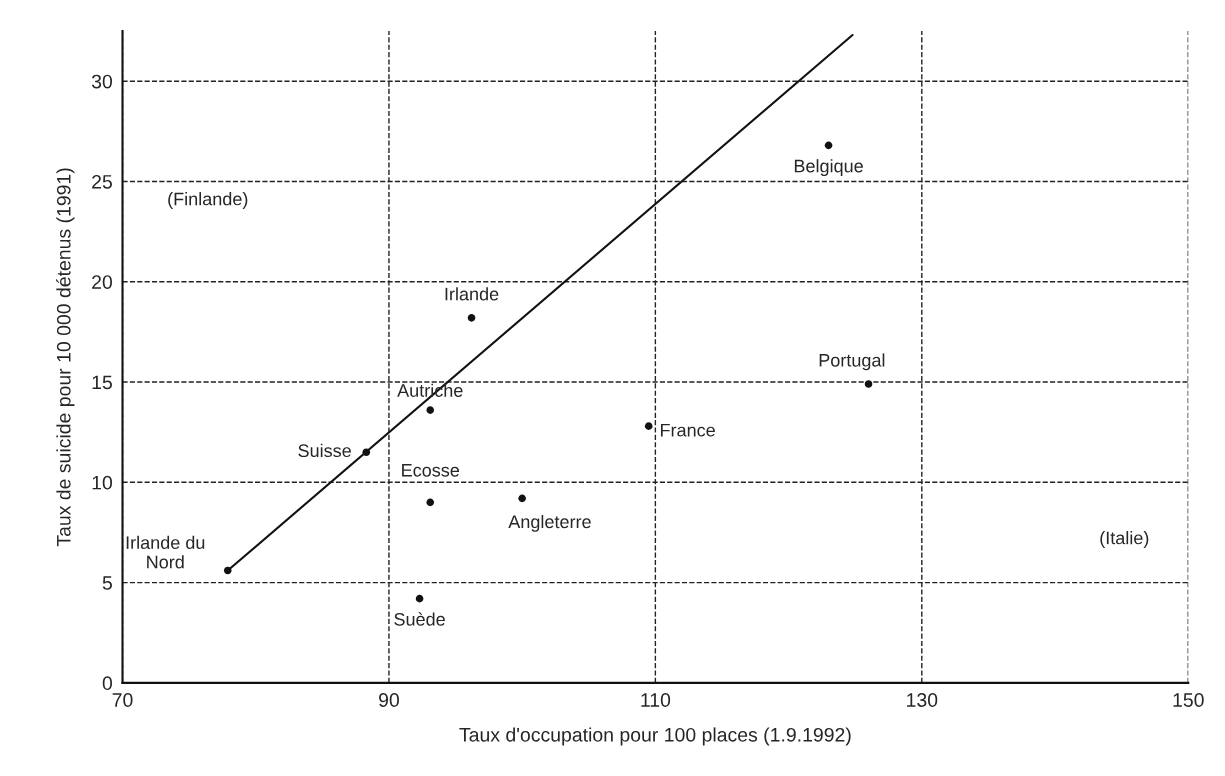  What do you see at coordinates (687, 430) in the screenshot?
I see `annotation: France` at bounding box center [687, 430].